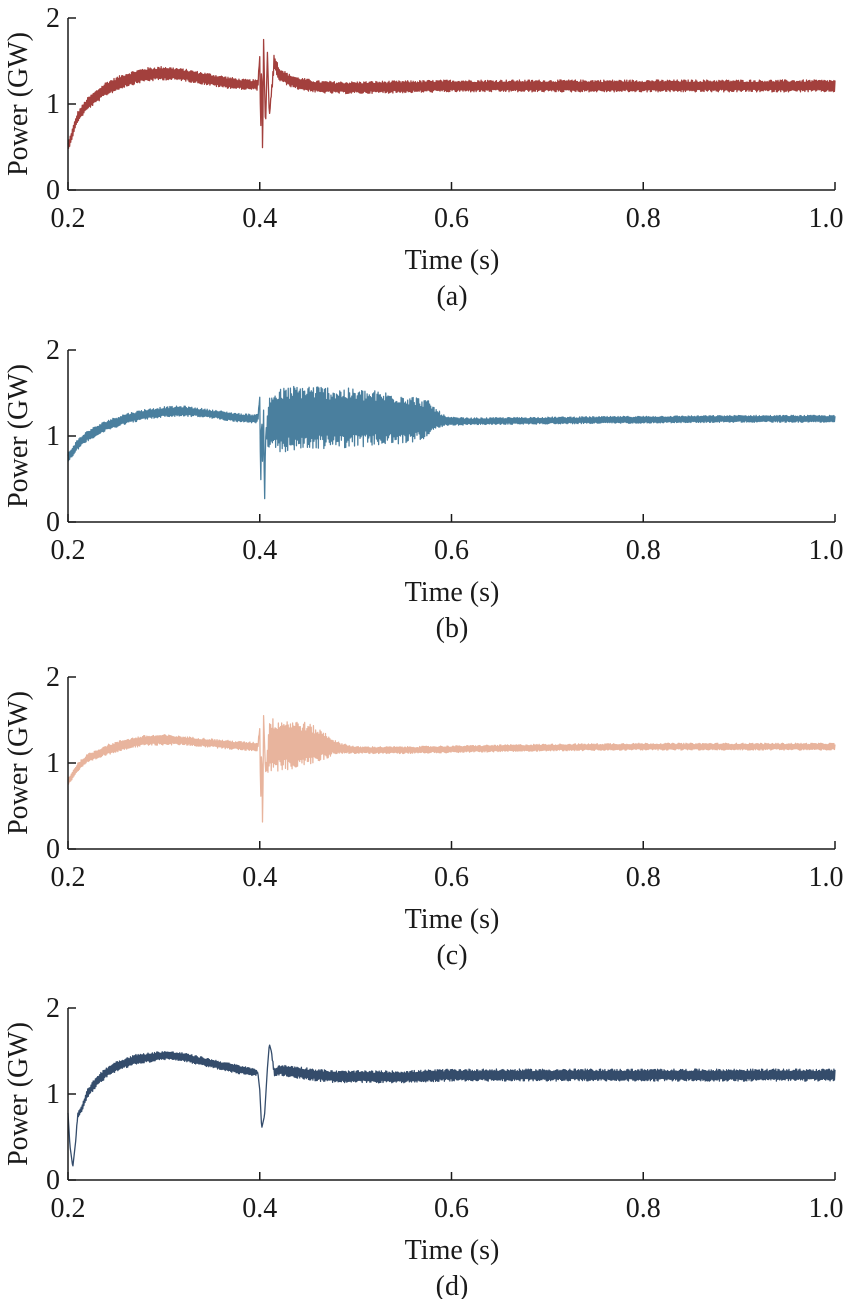  I want to click on panel-d-caption: (d), so click(452, 1285).